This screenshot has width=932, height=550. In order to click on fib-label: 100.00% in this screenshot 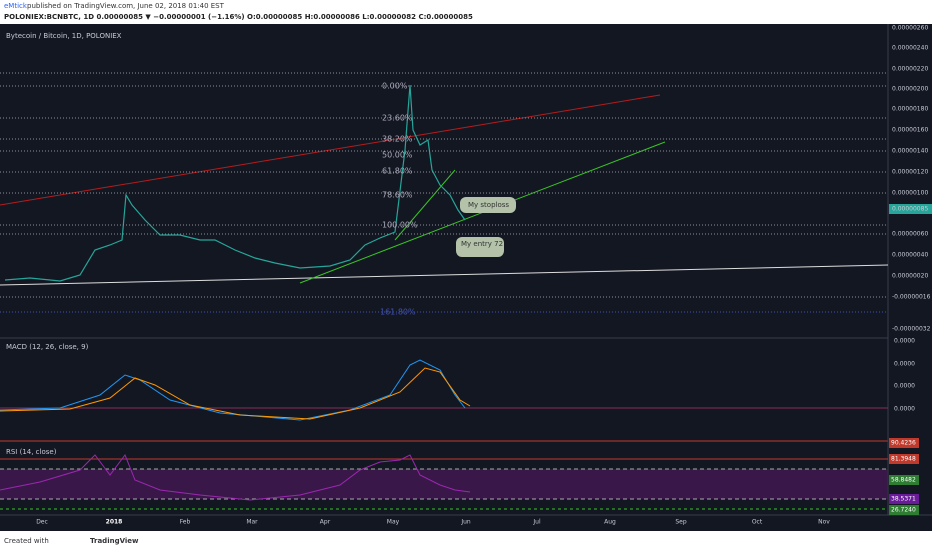, I will do `click(400, 225)`.